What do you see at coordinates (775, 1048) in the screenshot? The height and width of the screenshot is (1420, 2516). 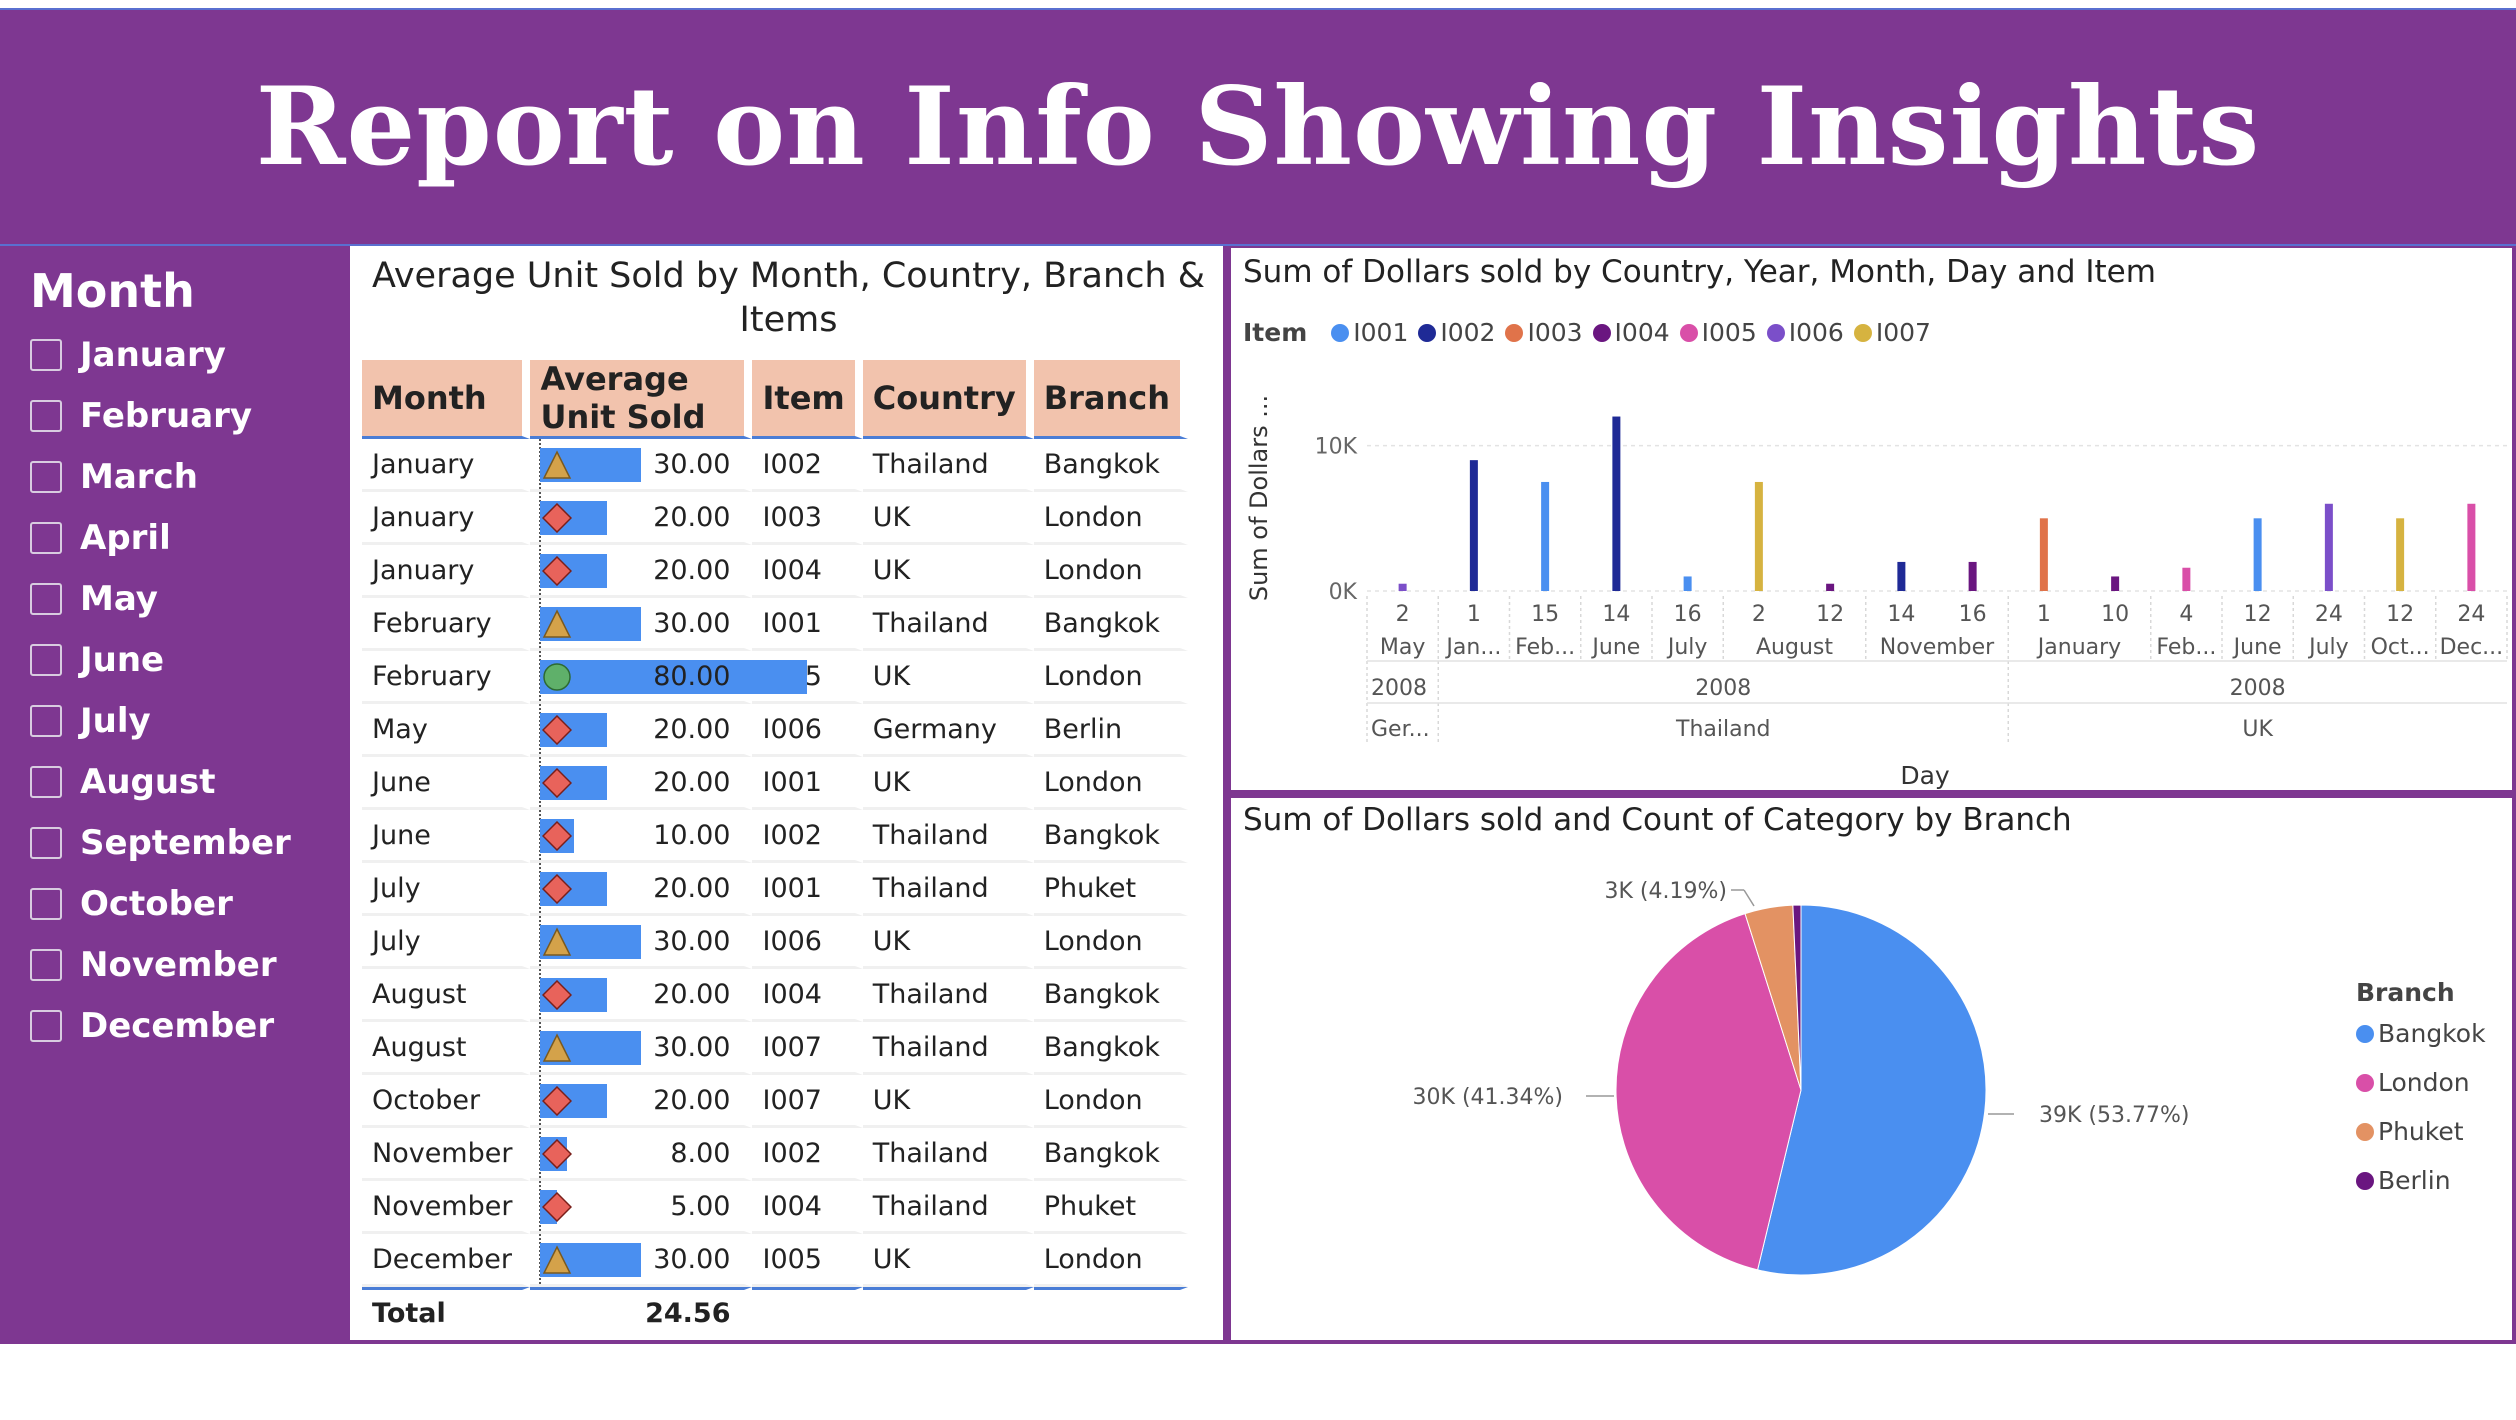 I see `table-row: August 30.00 I007 Thailand Bangkok` at bounding box center [775, 1048].